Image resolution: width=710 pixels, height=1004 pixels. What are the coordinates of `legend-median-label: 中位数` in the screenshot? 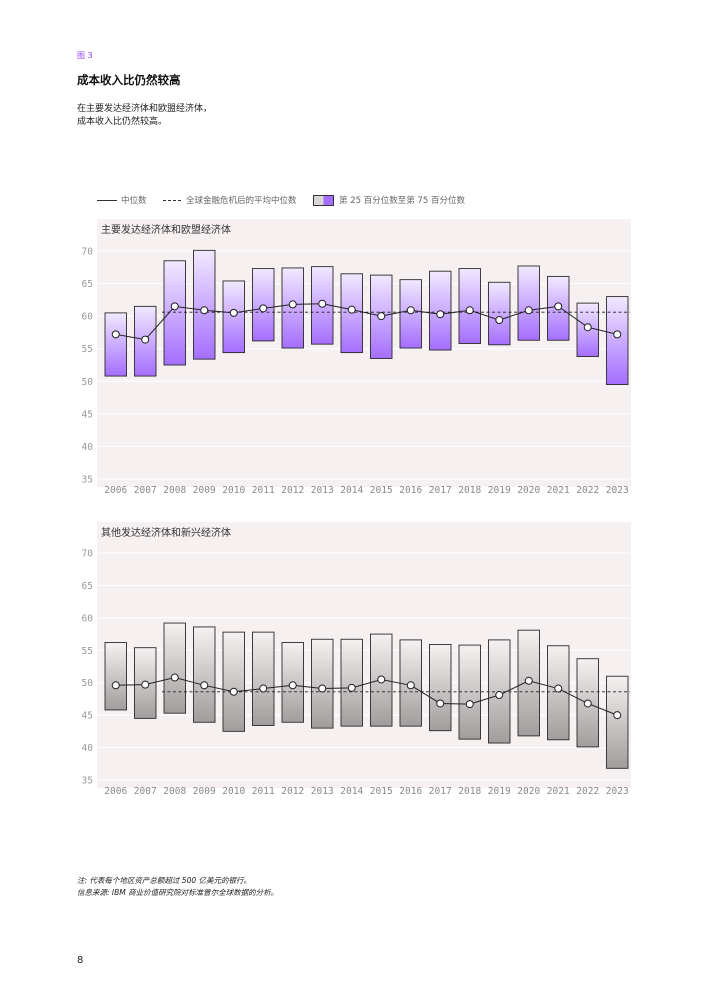 It's located at (134, 201).